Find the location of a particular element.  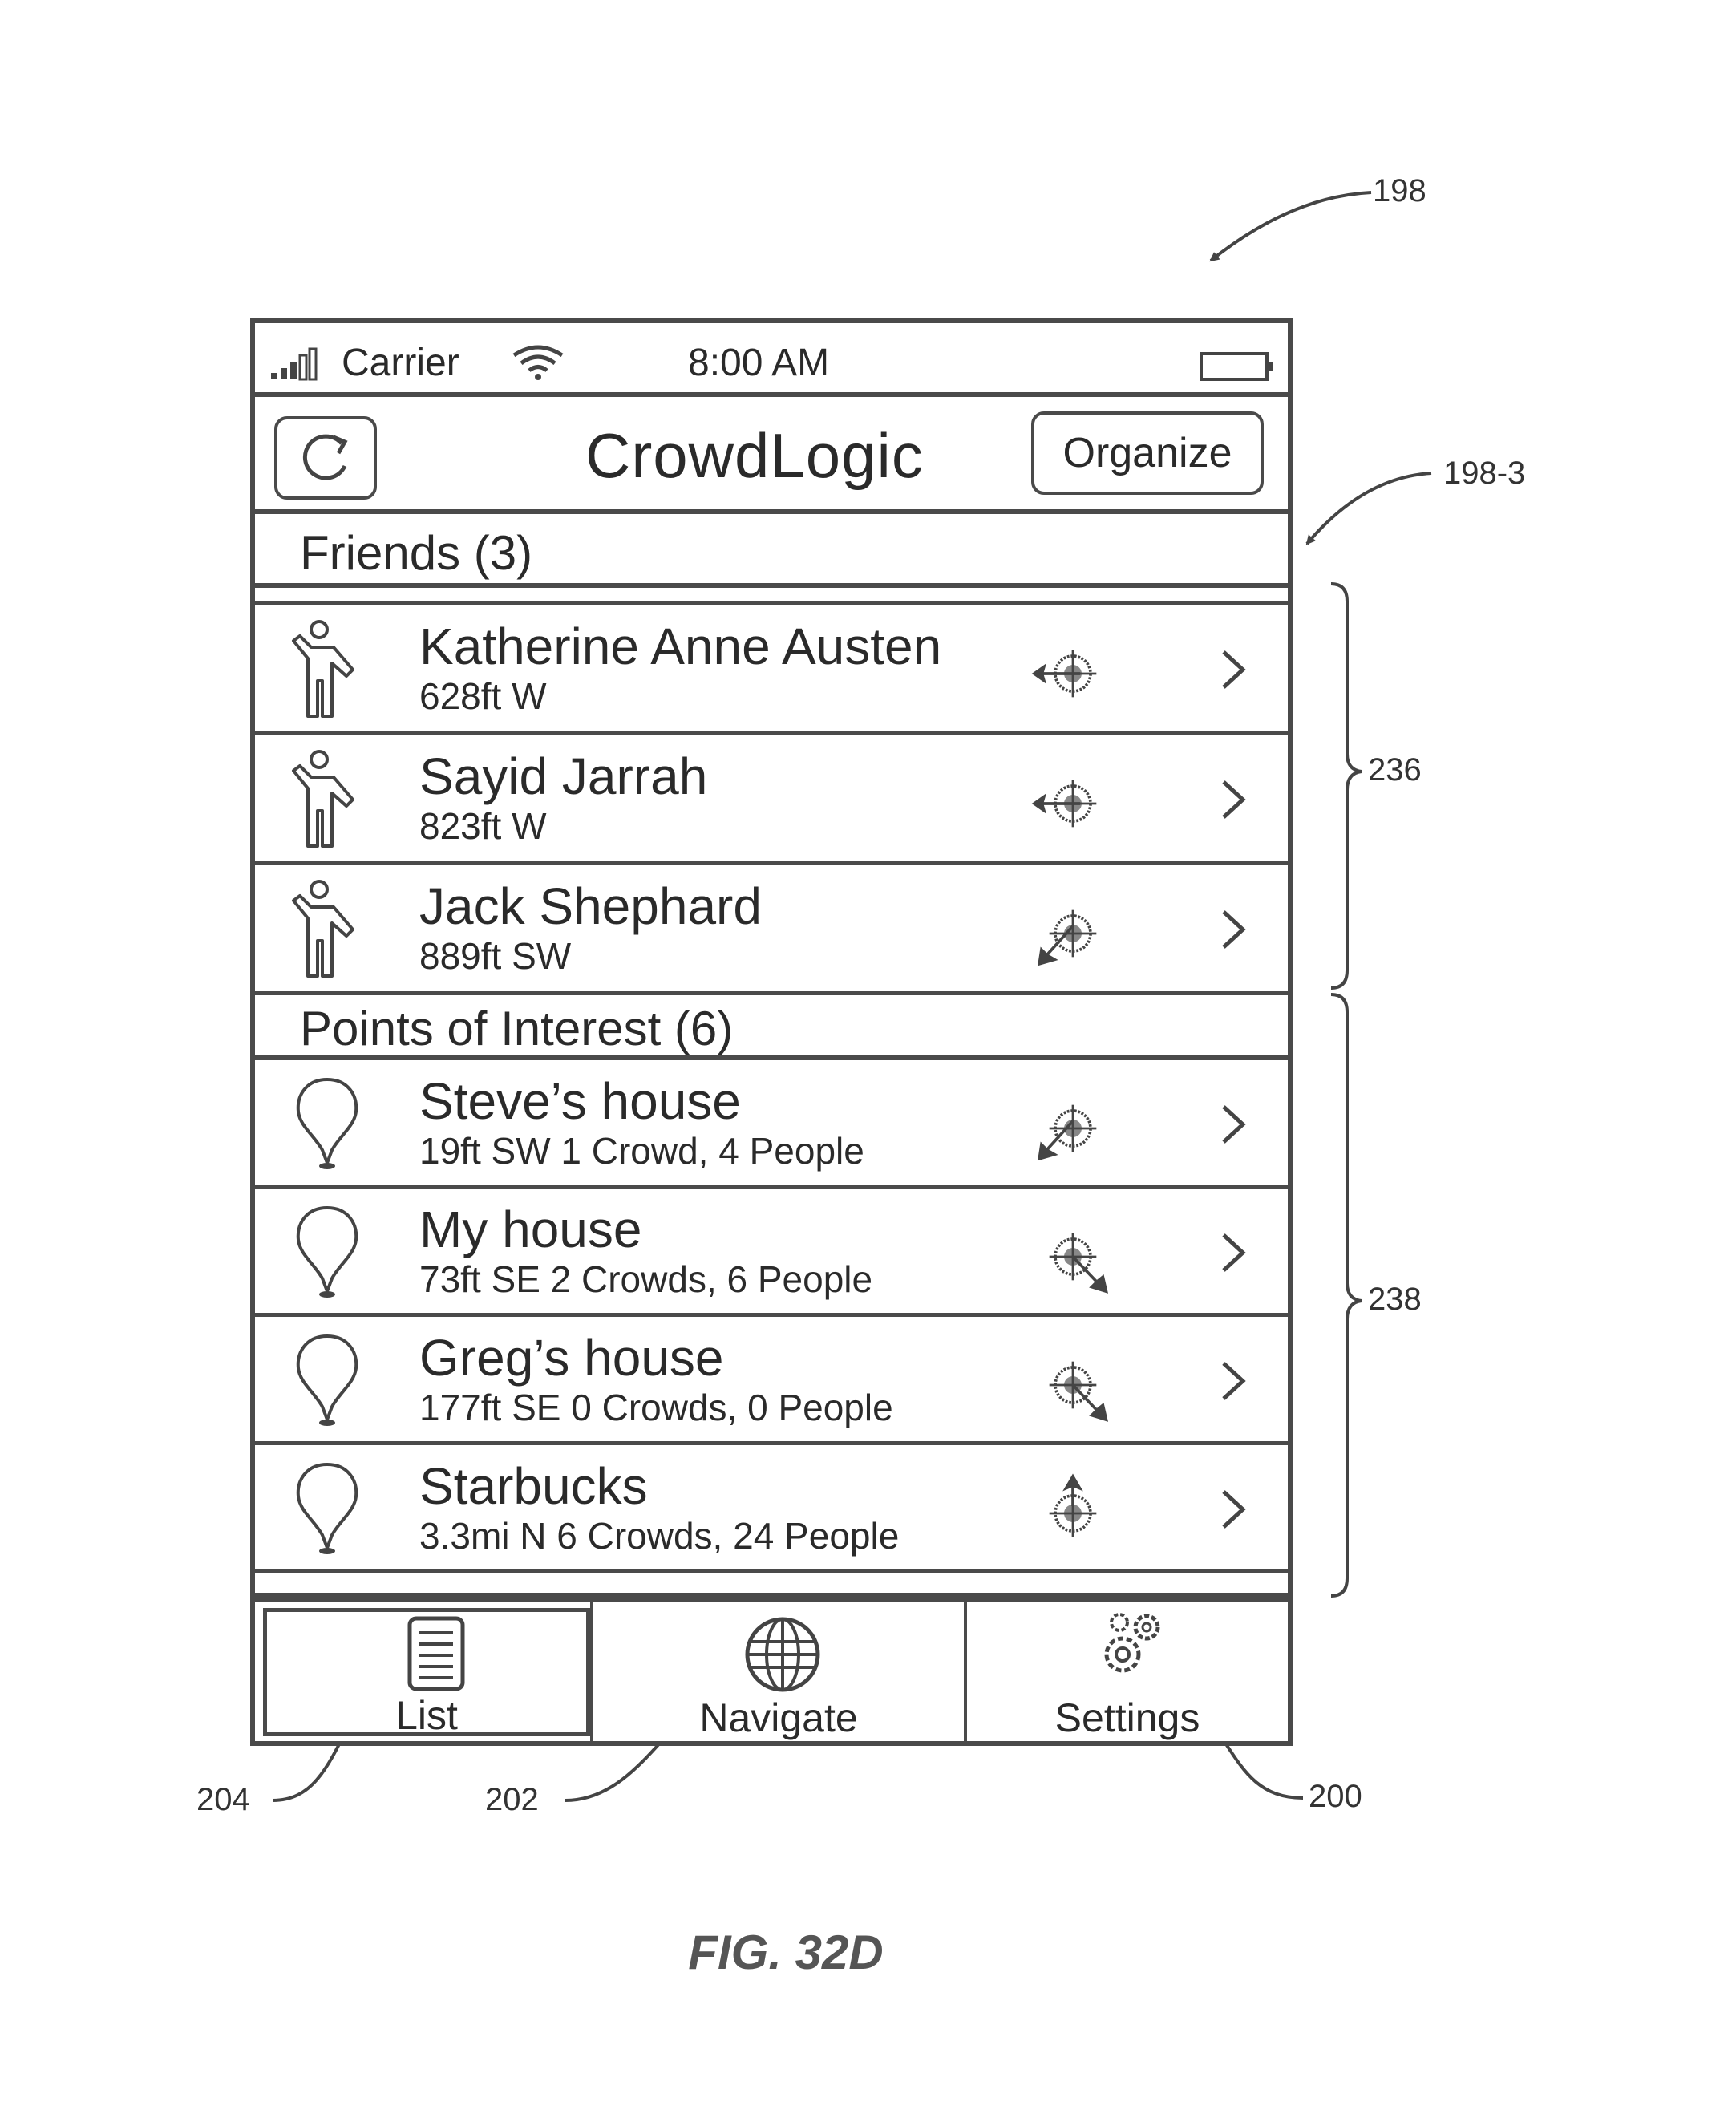

friend-row: Katherine Anne Austen628ft W is located at coordinates (771, 670).